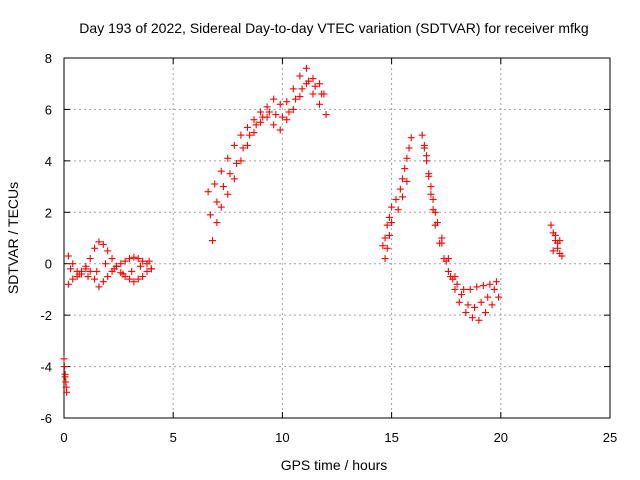  Describe the element at coordinates (13, 238) in the screenshot. I see `y-axis-label: SDTVAR / TECUs` at that location.